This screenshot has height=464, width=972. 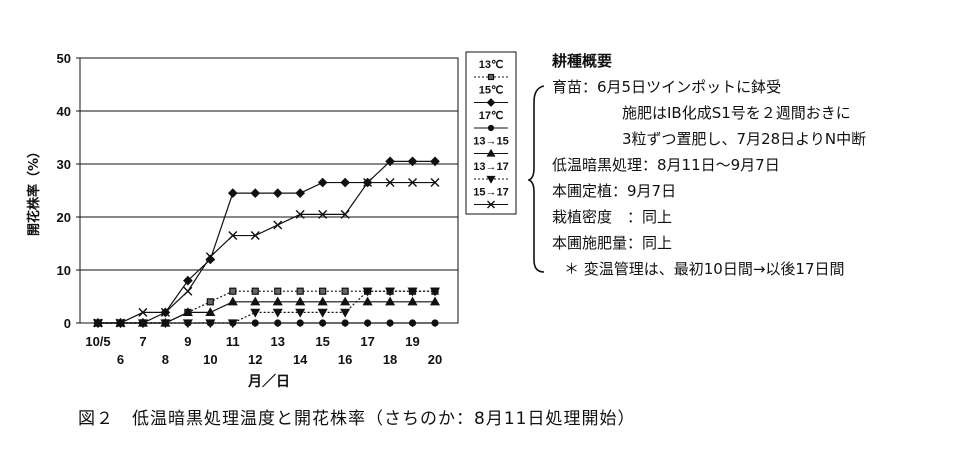 I want to click on legend-label: 17℃, so click(x=491, y=116).